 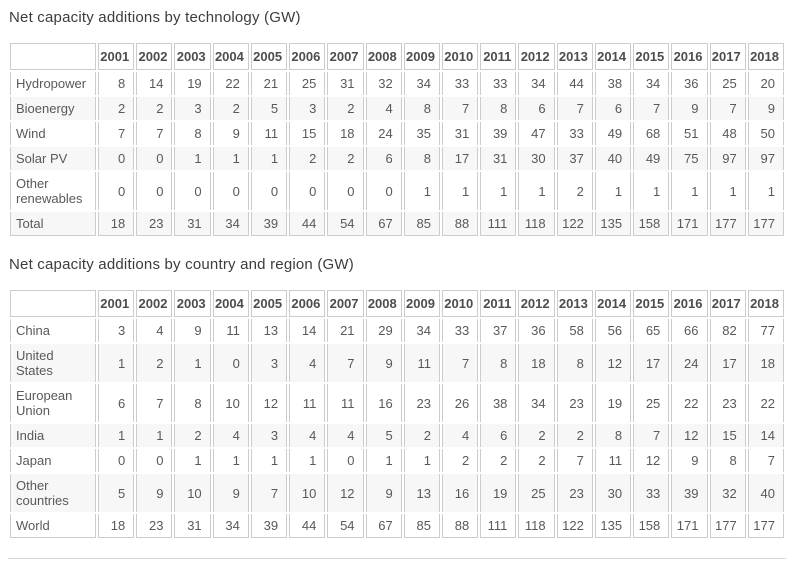 I want to click on value-cell: 38, so click(x=498, y=403).